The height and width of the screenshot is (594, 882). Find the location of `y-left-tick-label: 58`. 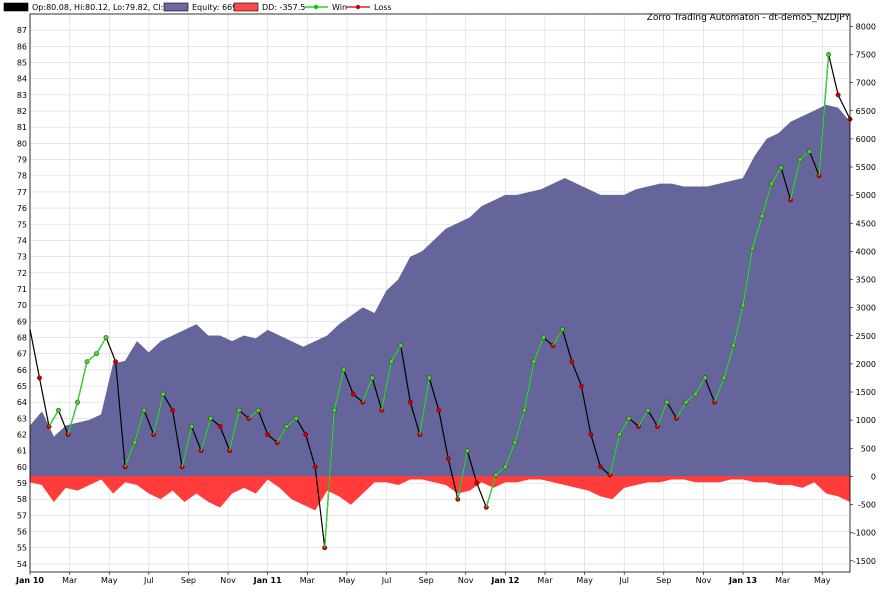

y-left-tick-label: 58 is located at coordinates (22, 499).